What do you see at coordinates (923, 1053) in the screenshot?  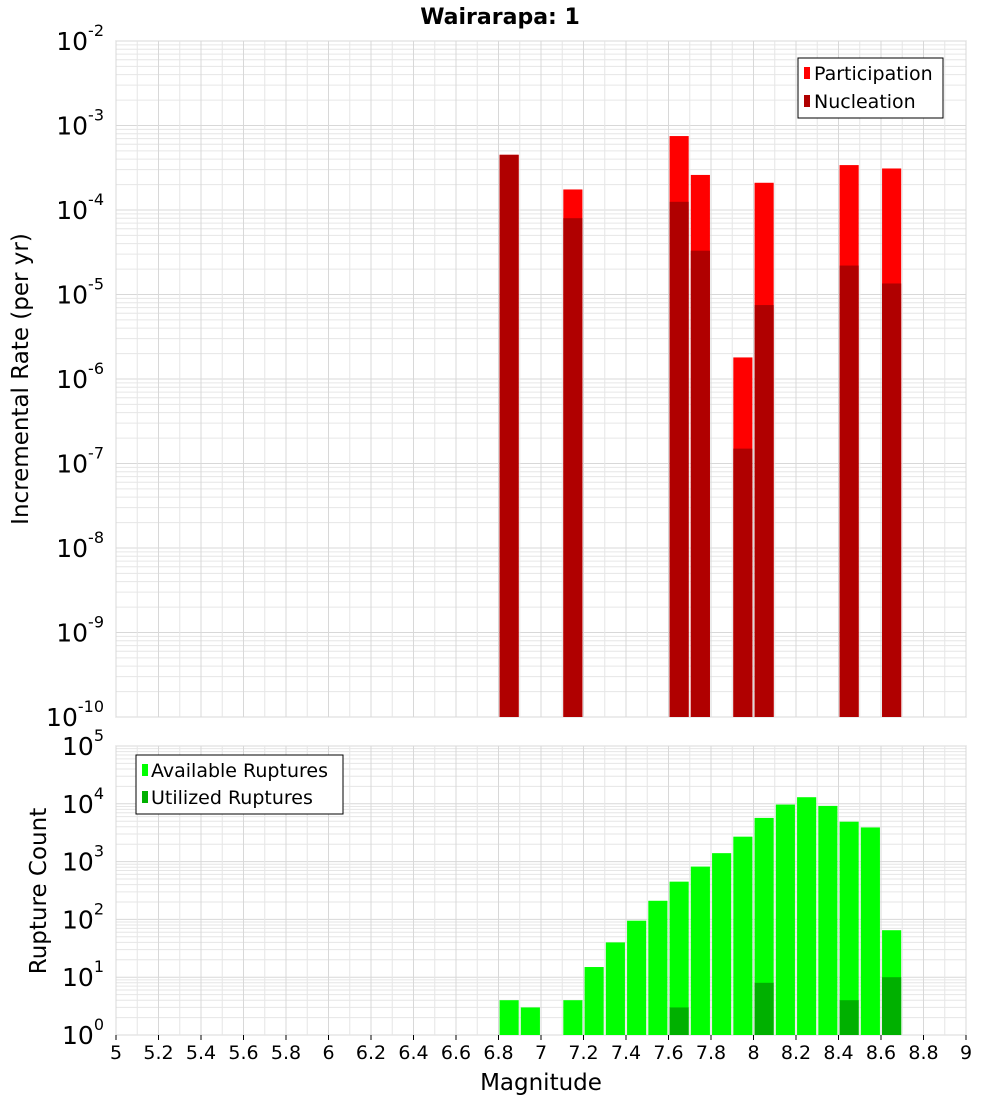 I see `magnitude-x-tick-label: 8.8` at bounding box center [923, 1053].